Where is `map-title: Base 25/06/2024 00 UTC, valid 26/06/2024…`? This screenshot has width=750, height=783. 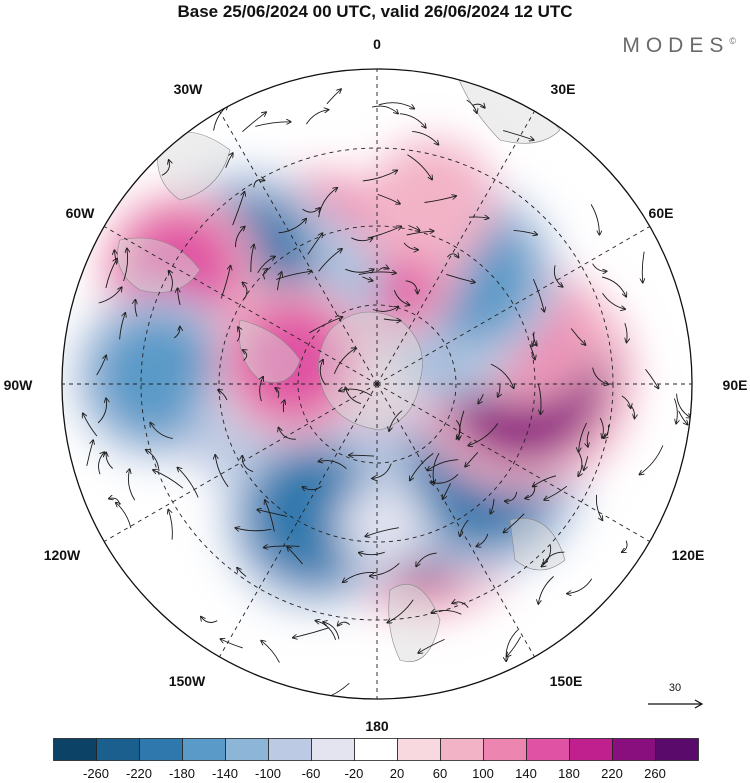 map-title: Base 25/06/2024 00 UTC, valid 26/06/2024… is located at coordinates (375, 11).